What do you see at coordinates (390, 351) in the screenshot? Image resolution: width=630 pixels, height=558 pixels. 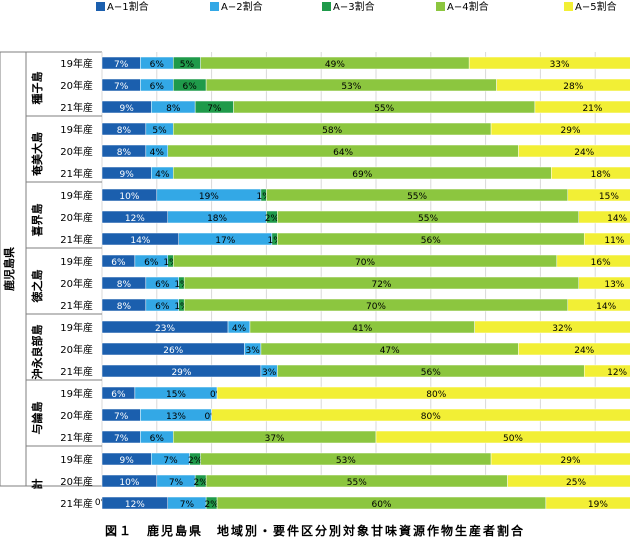 I see `data-label: 47%` at bounding box center [390, 351].